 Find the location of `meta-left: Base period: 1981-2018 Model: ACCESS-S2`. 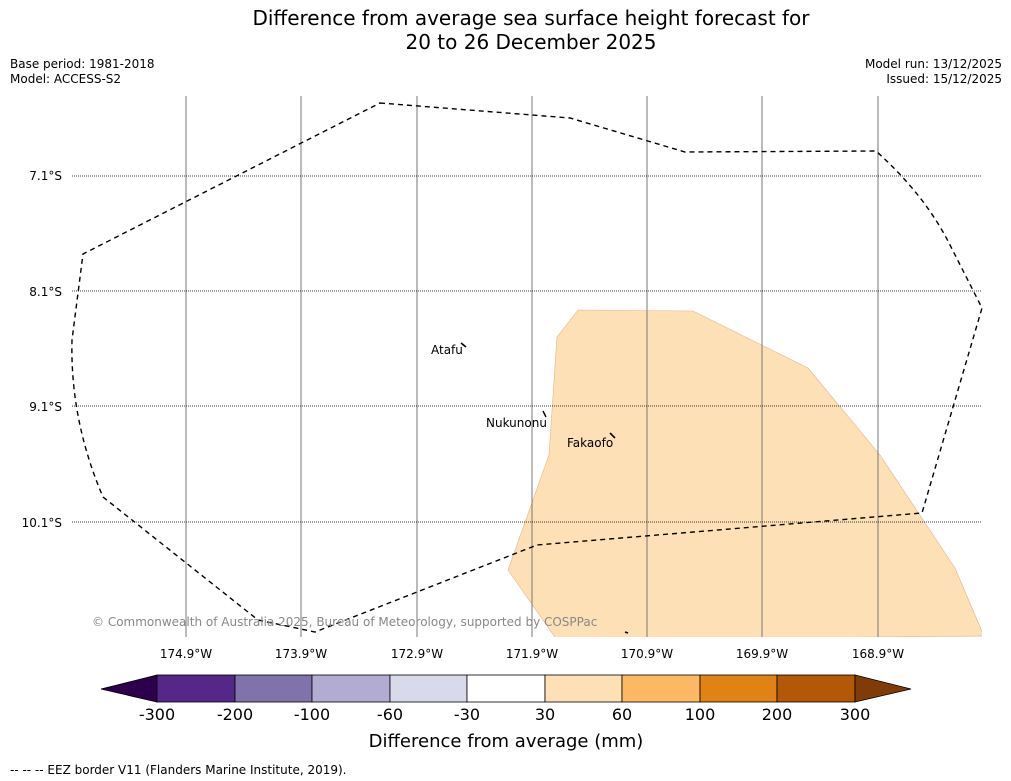

meta-left: Base period: 1981-2018 Model: ACCESS-S2 is located at coordinates (82, 72).